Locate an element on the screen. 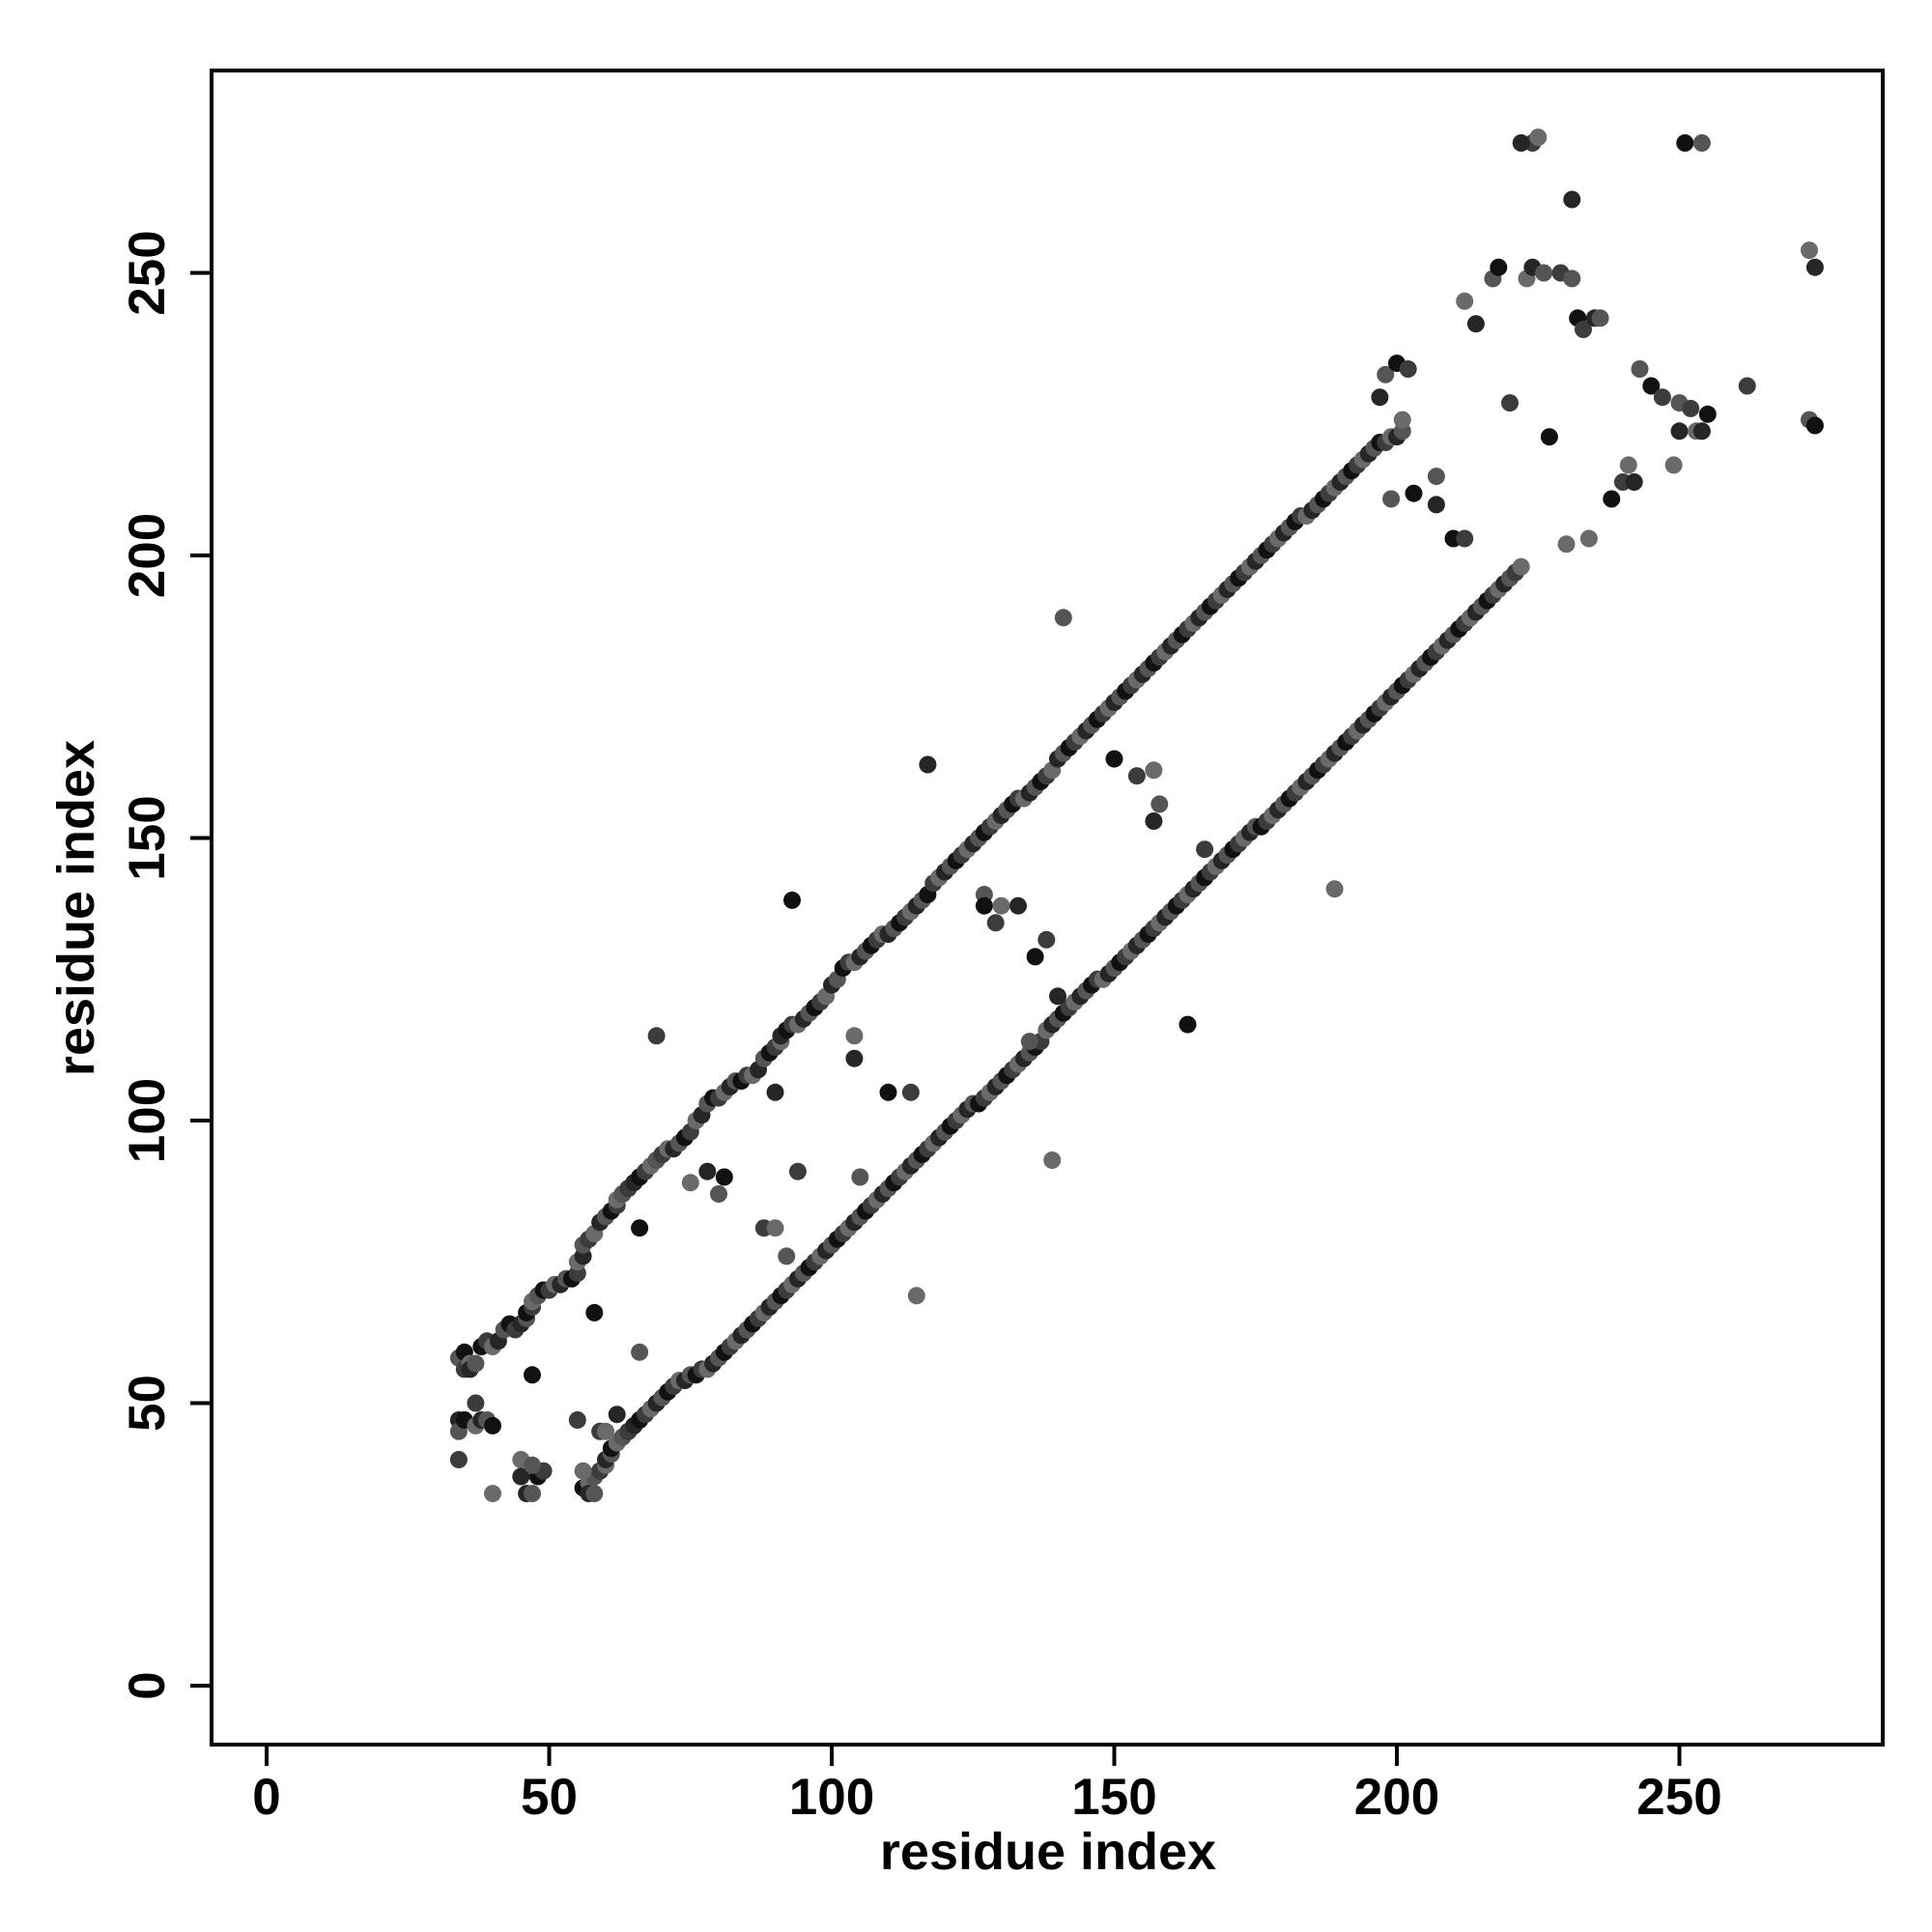 The image size is (1932, 1932). x-tick-label: 100 is located at coordinates (831, 1797).